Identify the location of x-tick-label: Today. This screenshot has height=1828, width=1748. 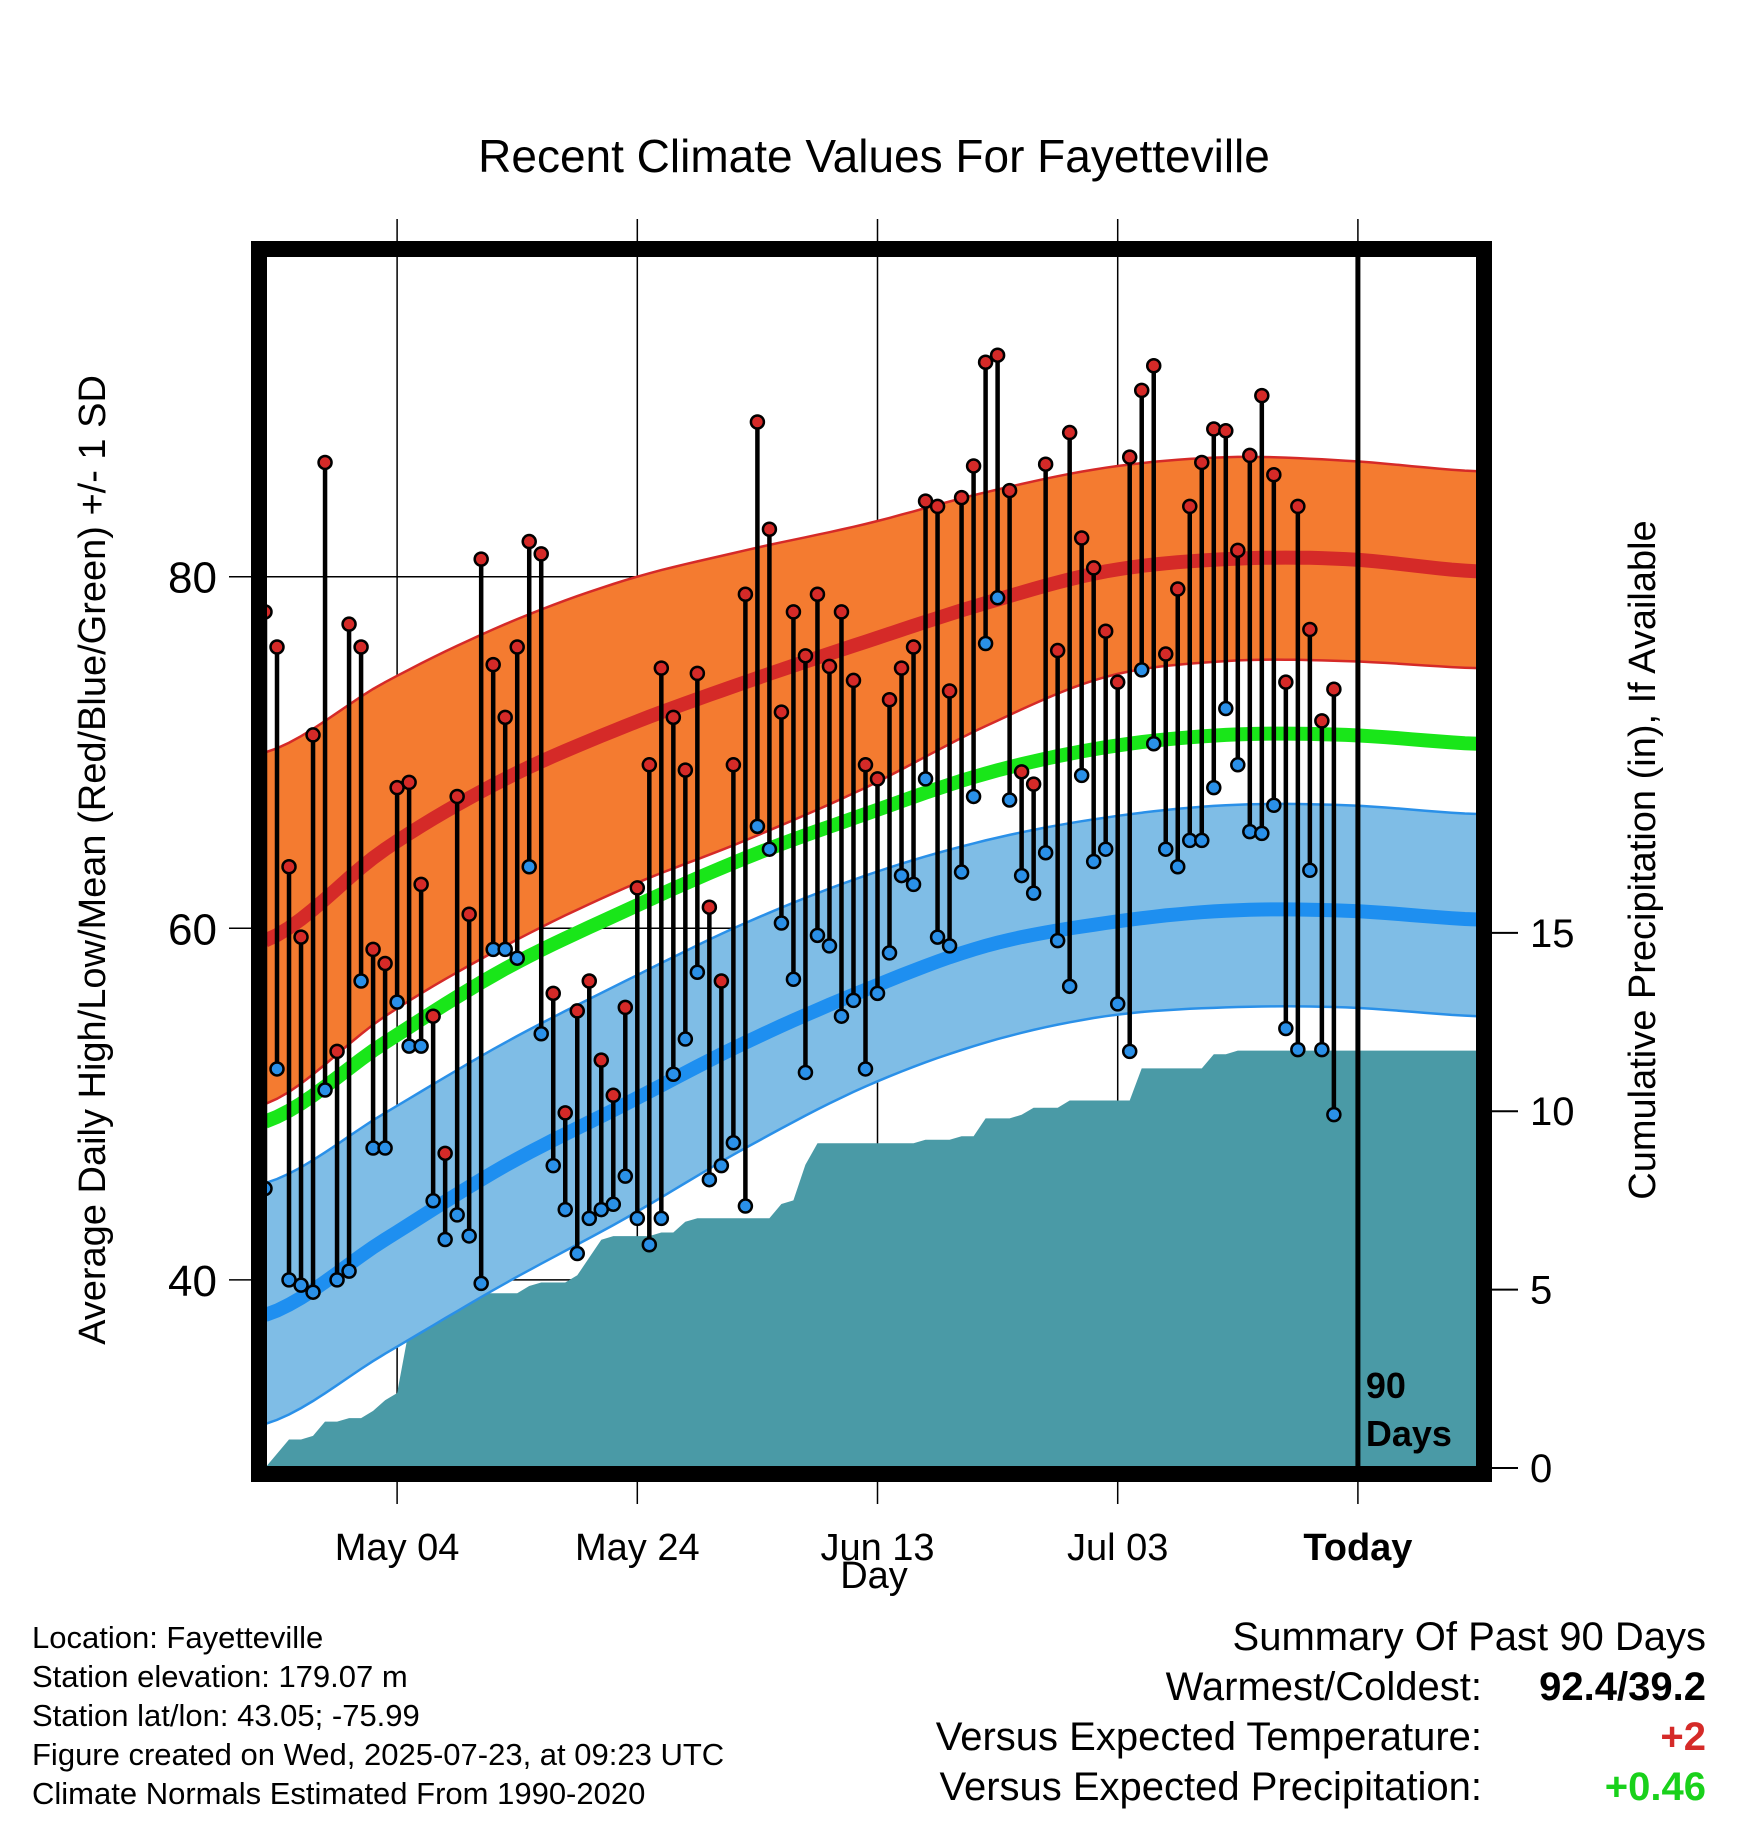
(1357, 1548).